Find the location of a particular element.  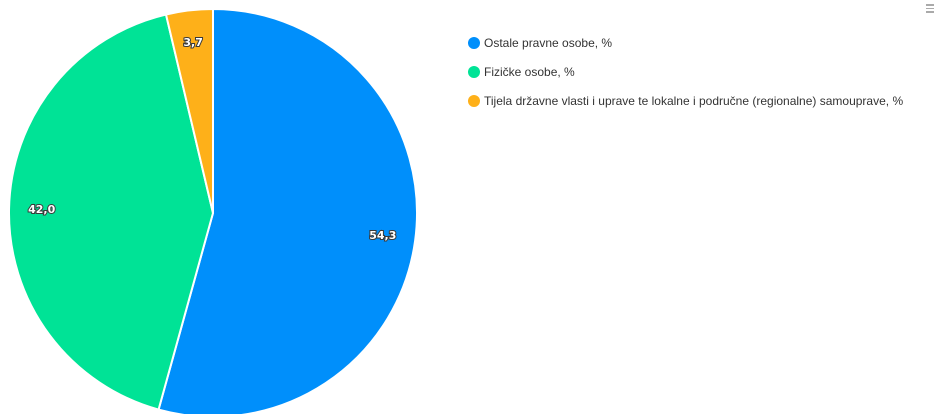

legend-label: Fizičke osobe, % is located at coordinates (529, 71).